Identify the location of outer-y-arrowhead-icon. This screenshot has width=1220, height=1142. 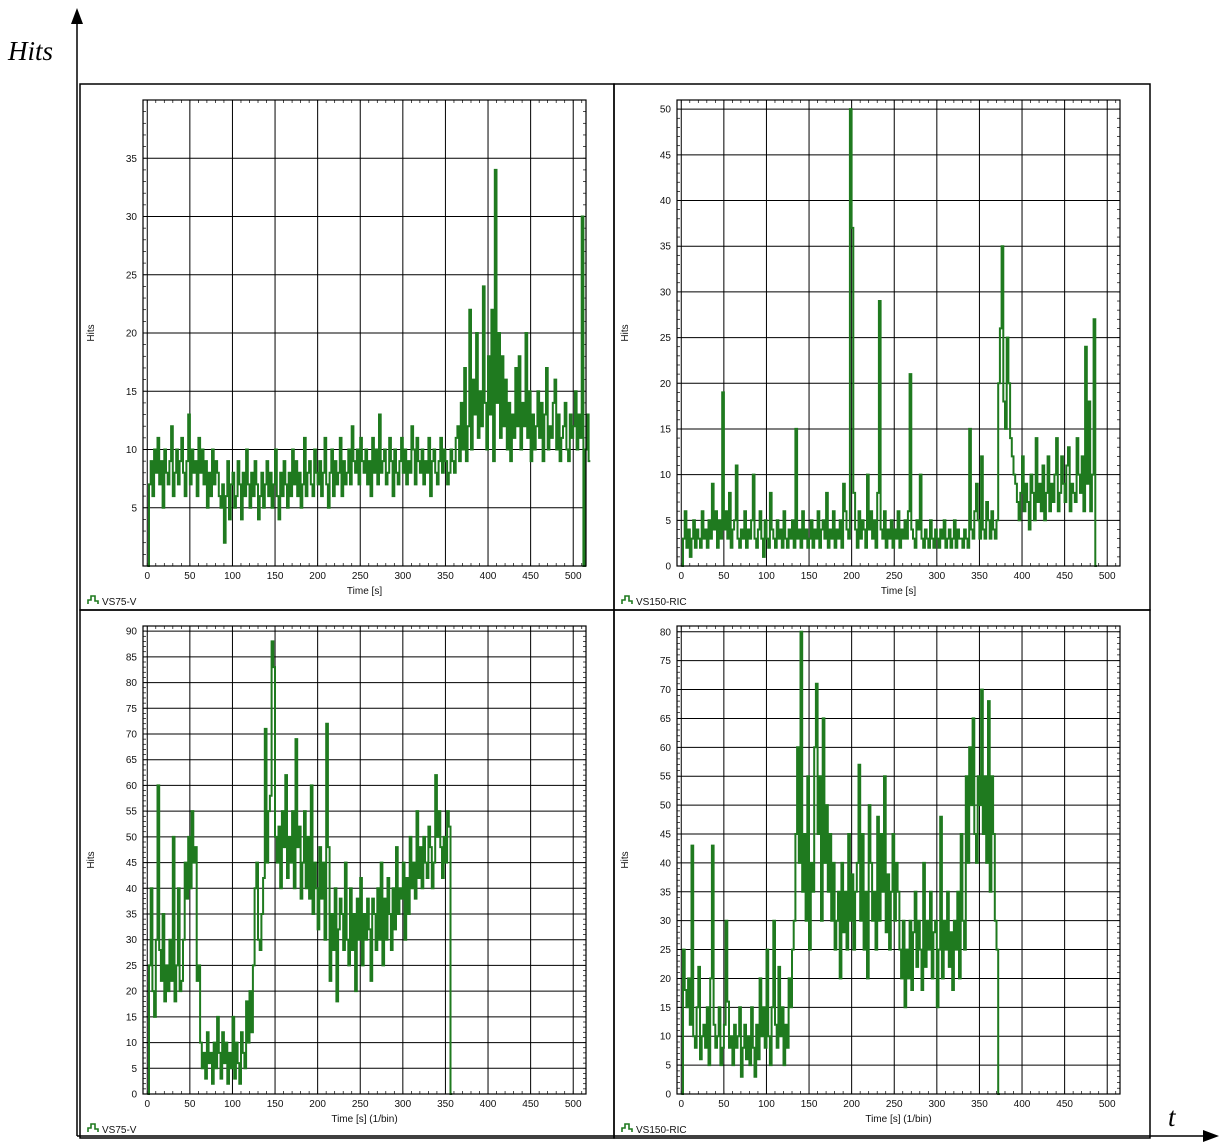
(77, 16).